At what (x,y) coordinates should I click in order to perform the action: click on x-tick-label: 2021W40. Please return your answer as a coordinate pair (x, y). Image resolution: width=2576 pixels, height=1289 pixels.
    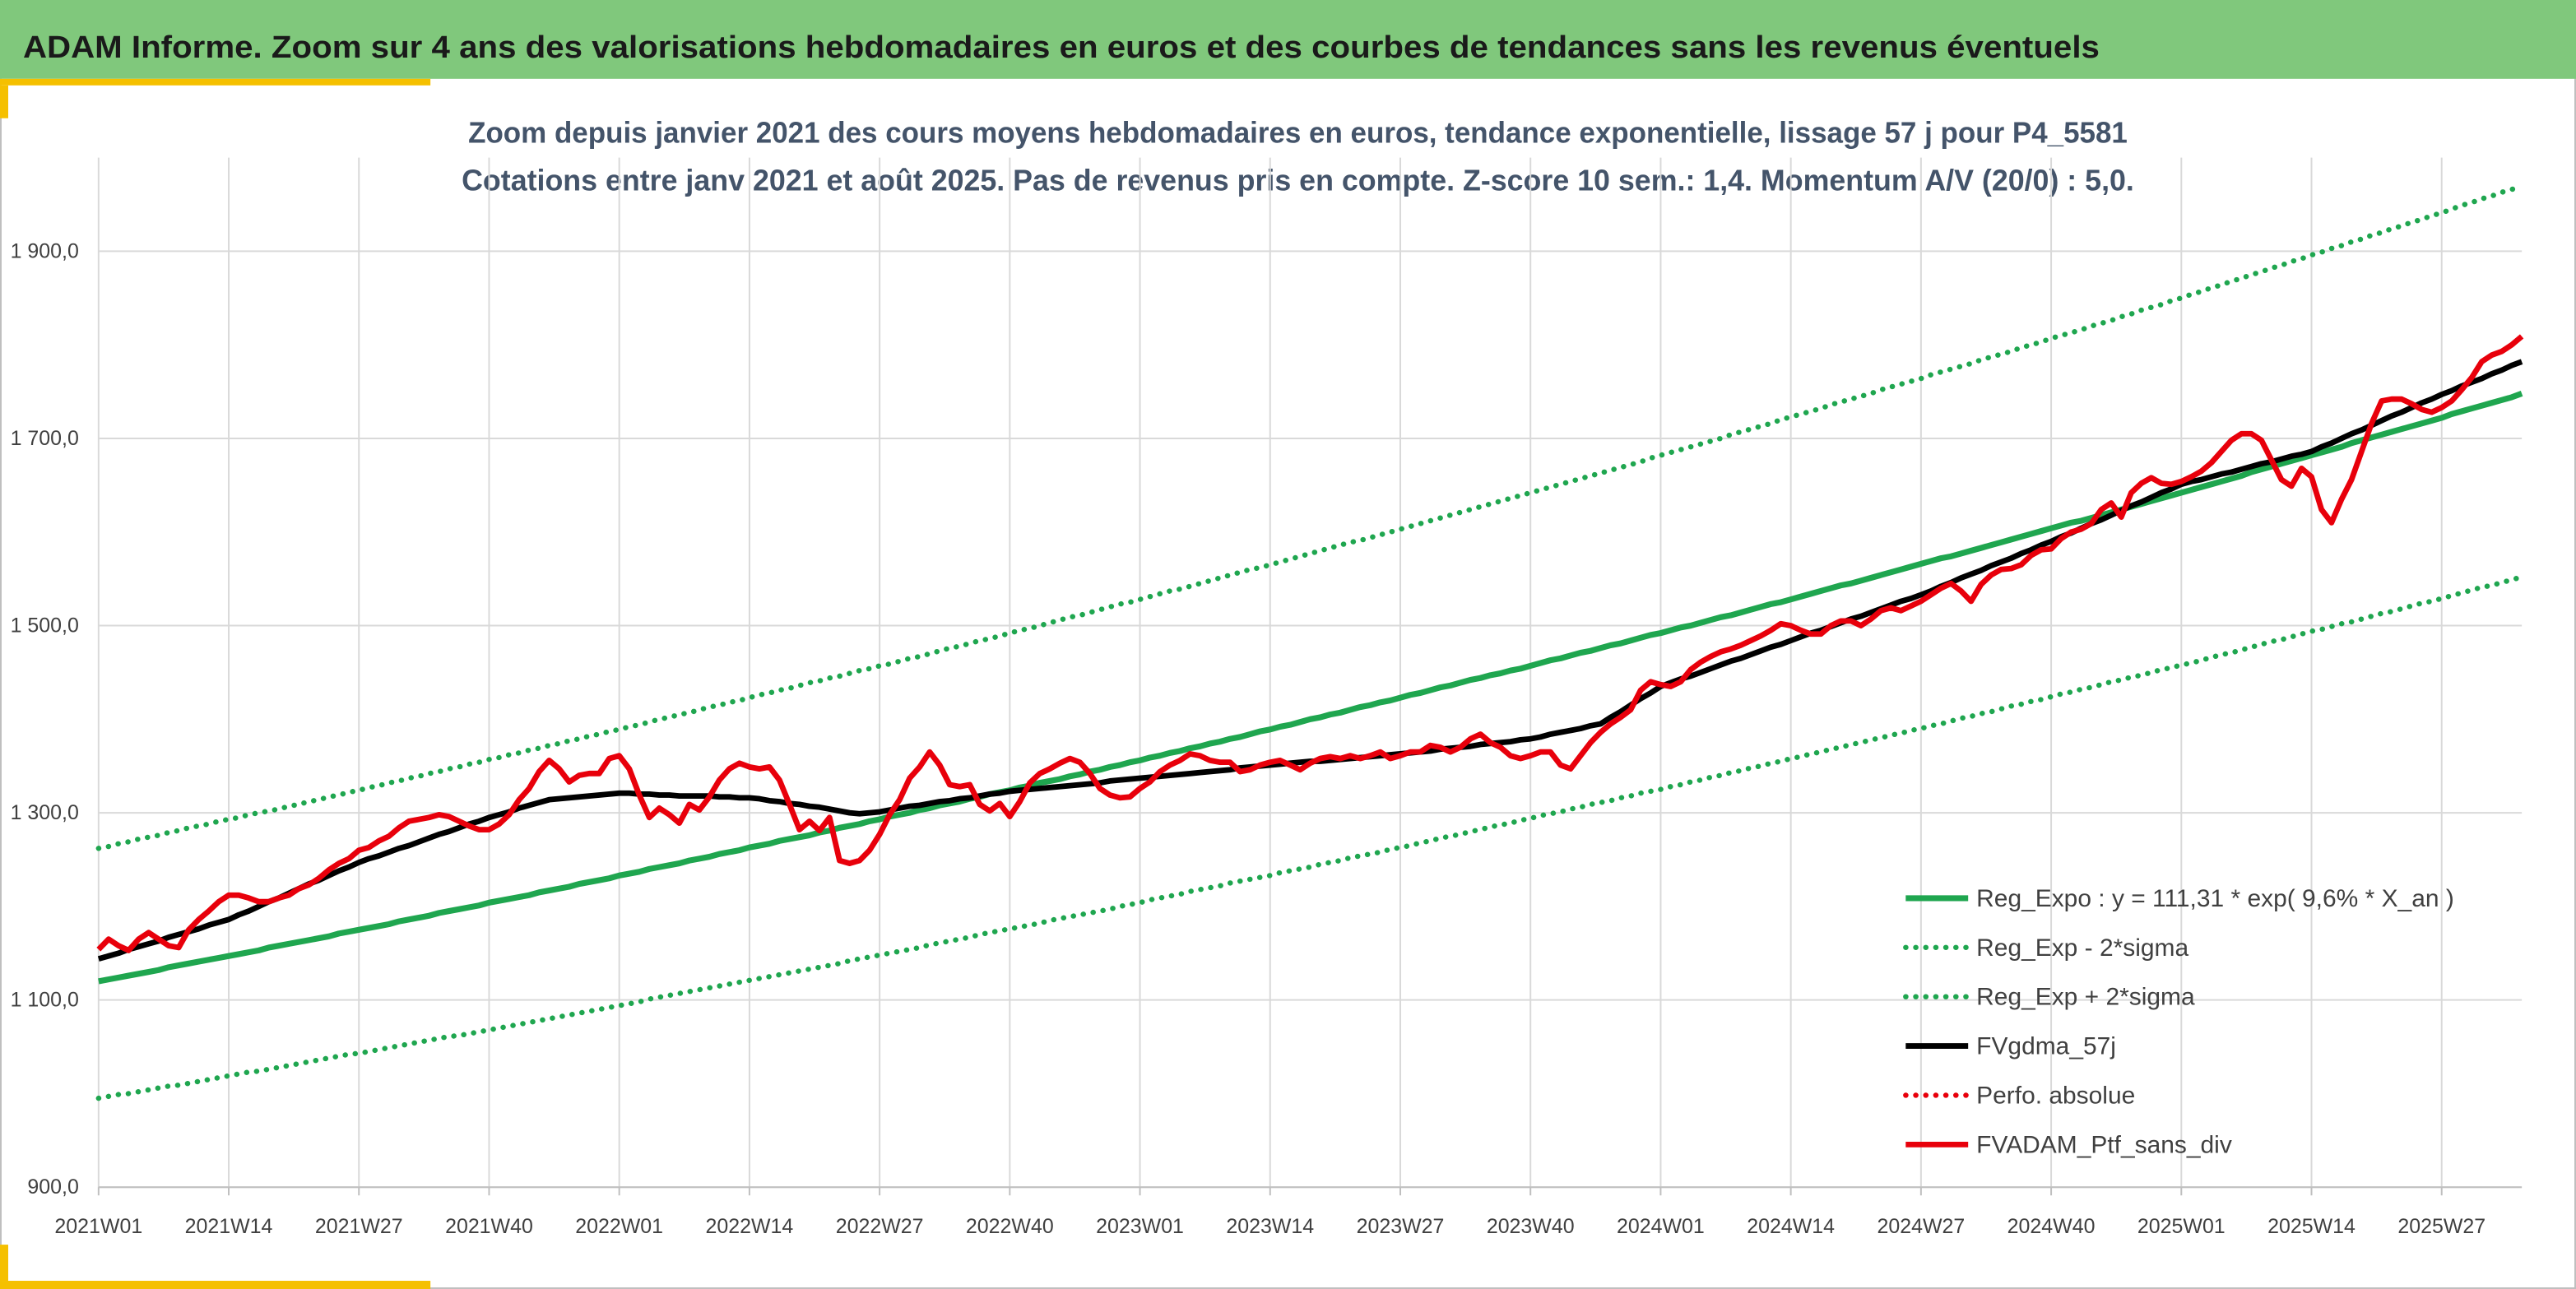
    Looking at the image, I should click on (489, 1226).